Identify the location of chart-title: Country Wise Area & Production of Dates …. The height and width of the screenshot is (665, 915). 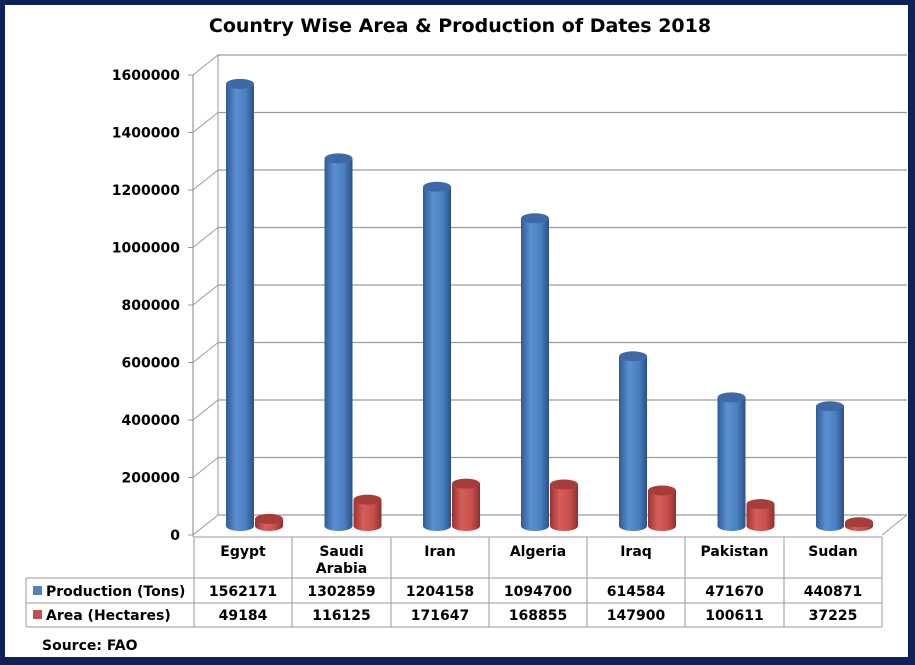
(460, 26).